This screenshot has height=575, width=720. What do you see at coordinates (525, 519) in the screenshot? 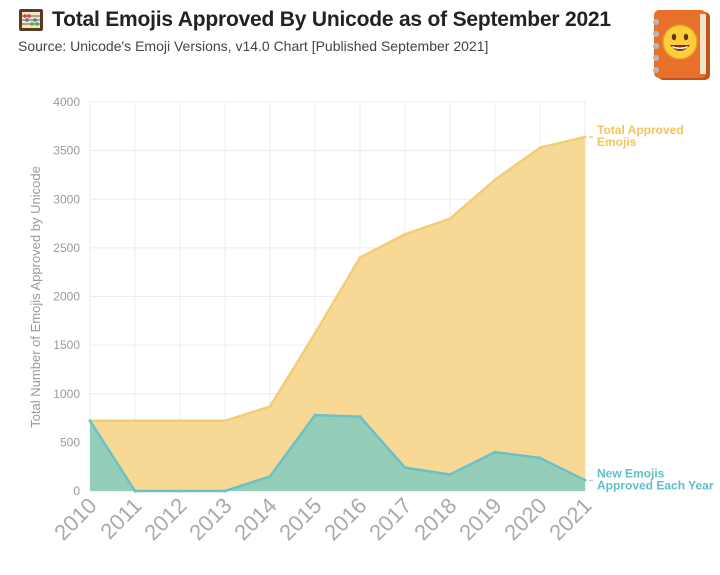
I see `x-tick-label: 2020` at bounding box center [525, 519].